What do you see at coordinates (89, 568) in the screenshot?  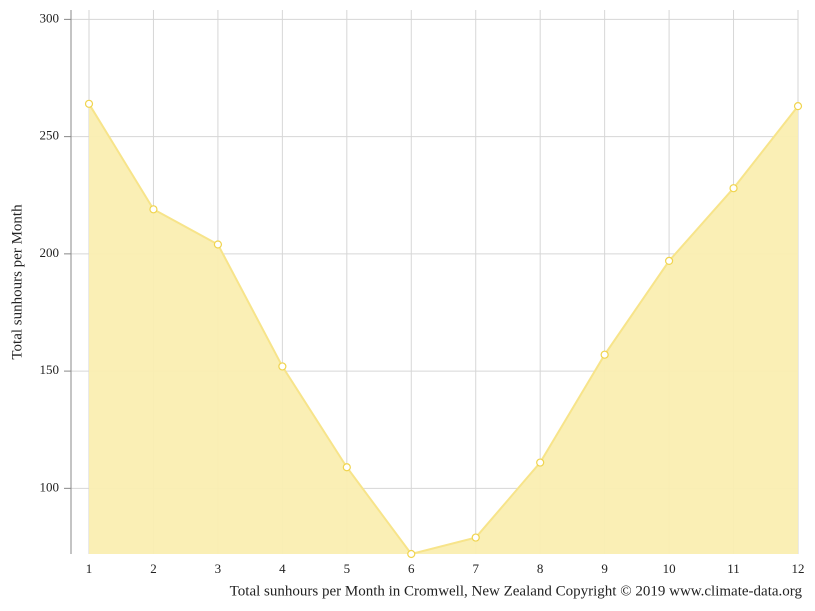 I see `x-tick-label: 1` at bounding box center [89, 568].